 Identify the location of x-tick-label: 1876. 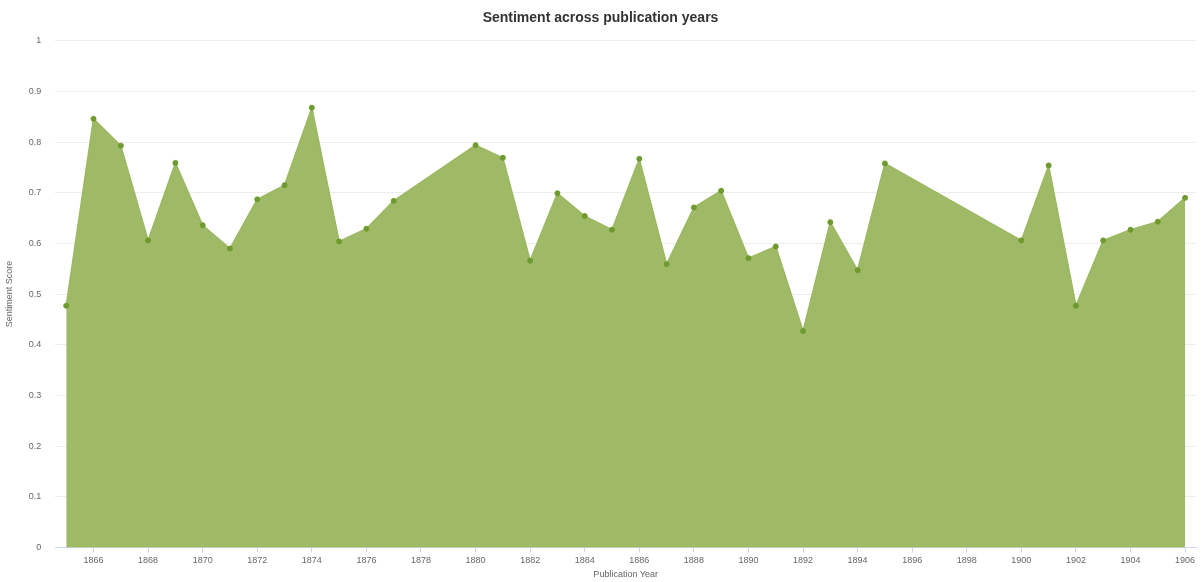
(366, 560).